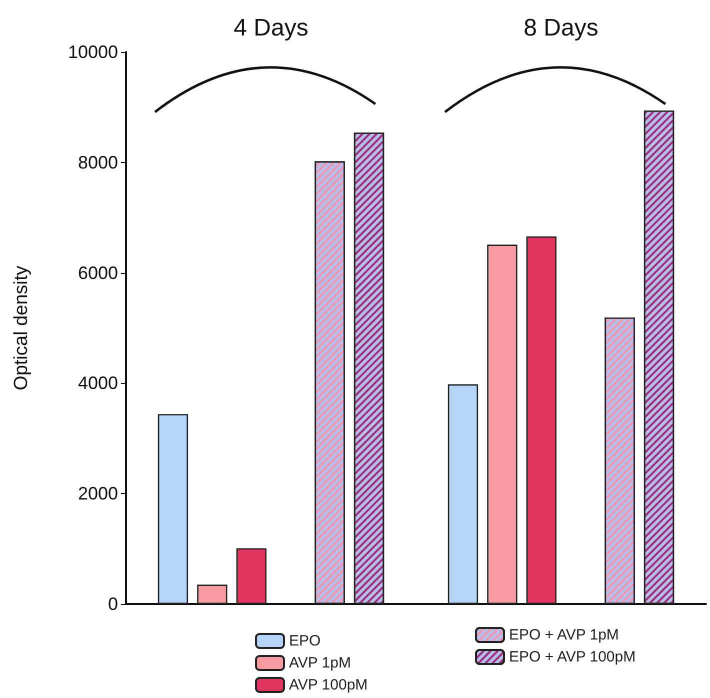  Describe the element at coordinates (271, 28) in the screenshot. I see `x-tick-label: 4 Days` at that location.